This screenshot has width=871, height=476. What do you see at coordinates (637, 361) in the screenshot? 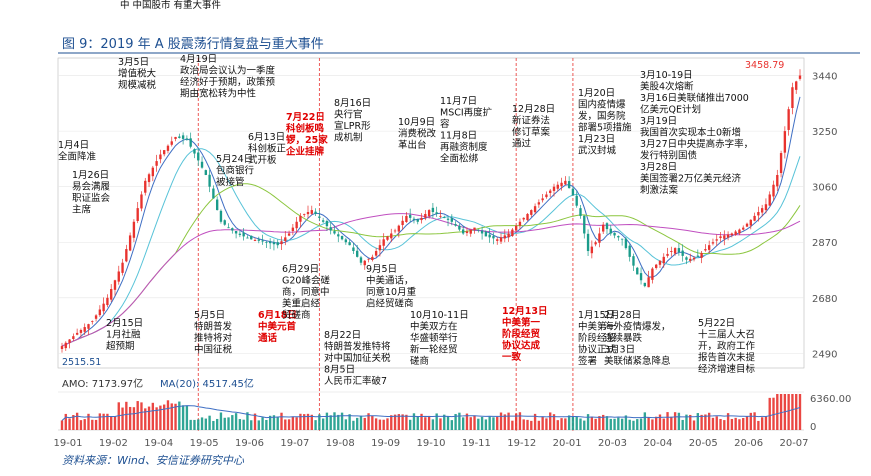
I see `annotation-line: 美联储紧急降息` at bounding box center [637, 361].